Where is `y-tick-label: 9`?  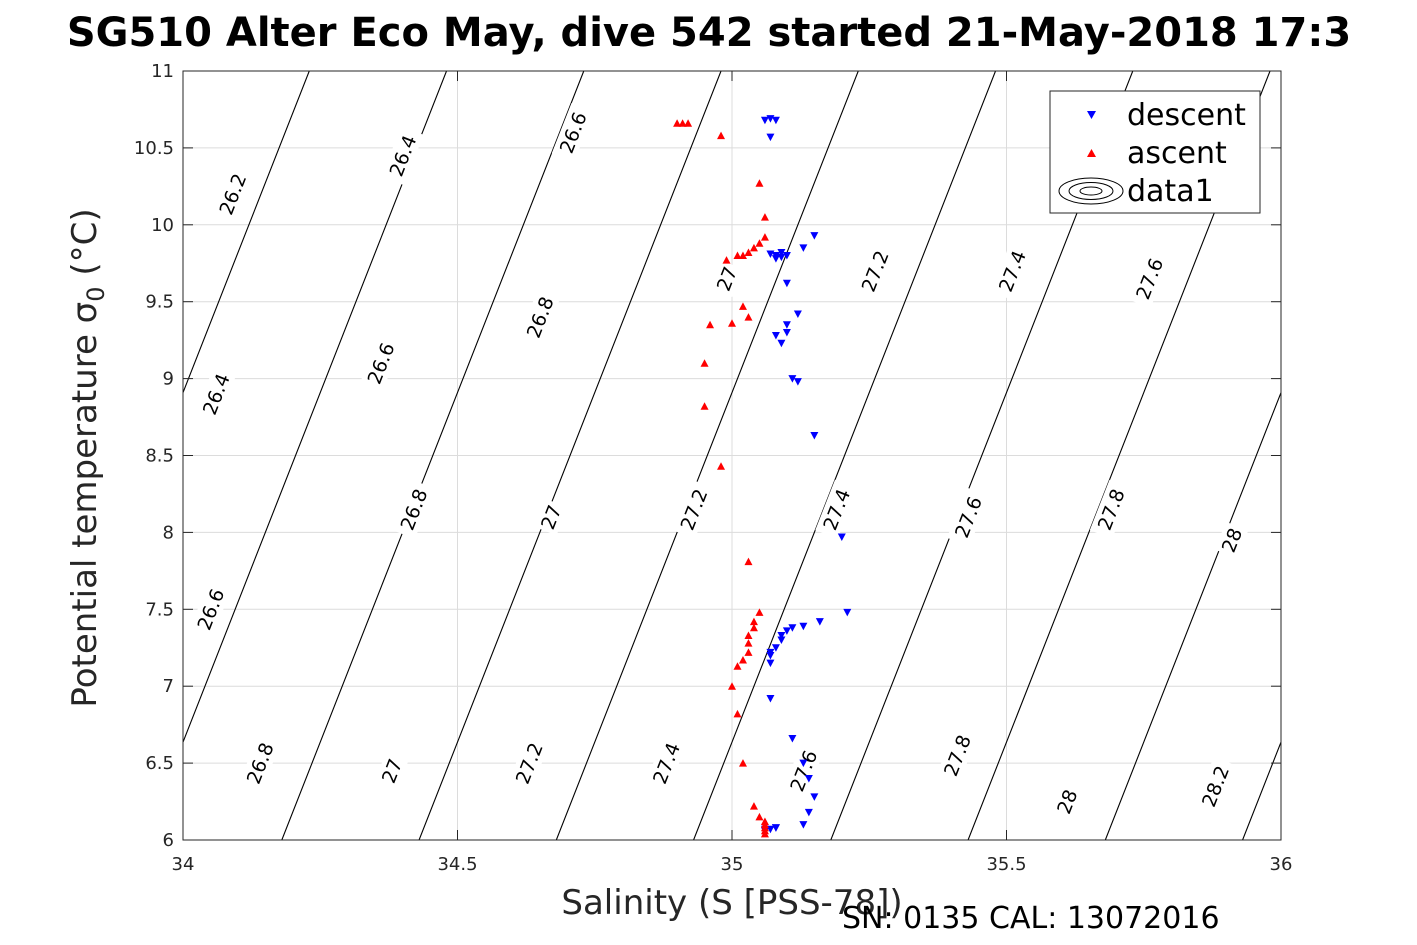 y-tick-label: 9 is located at coordinates (168, 379).